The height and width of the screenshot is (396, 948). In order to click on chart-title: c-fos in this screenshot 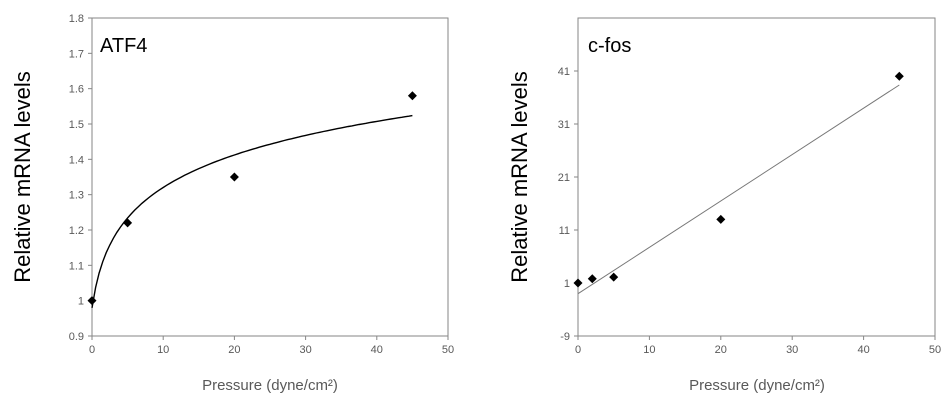, I will do `click(609, 46)`.